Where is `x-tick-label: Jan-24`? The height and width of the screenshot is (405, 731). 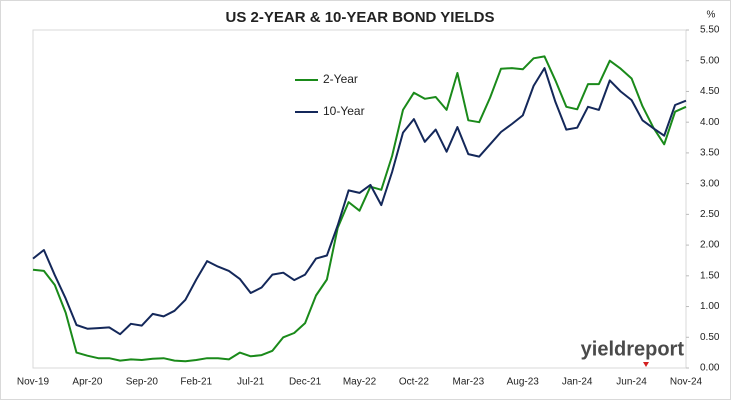
x-tick-label: Jan-24 is located at coordinates (577, 382).